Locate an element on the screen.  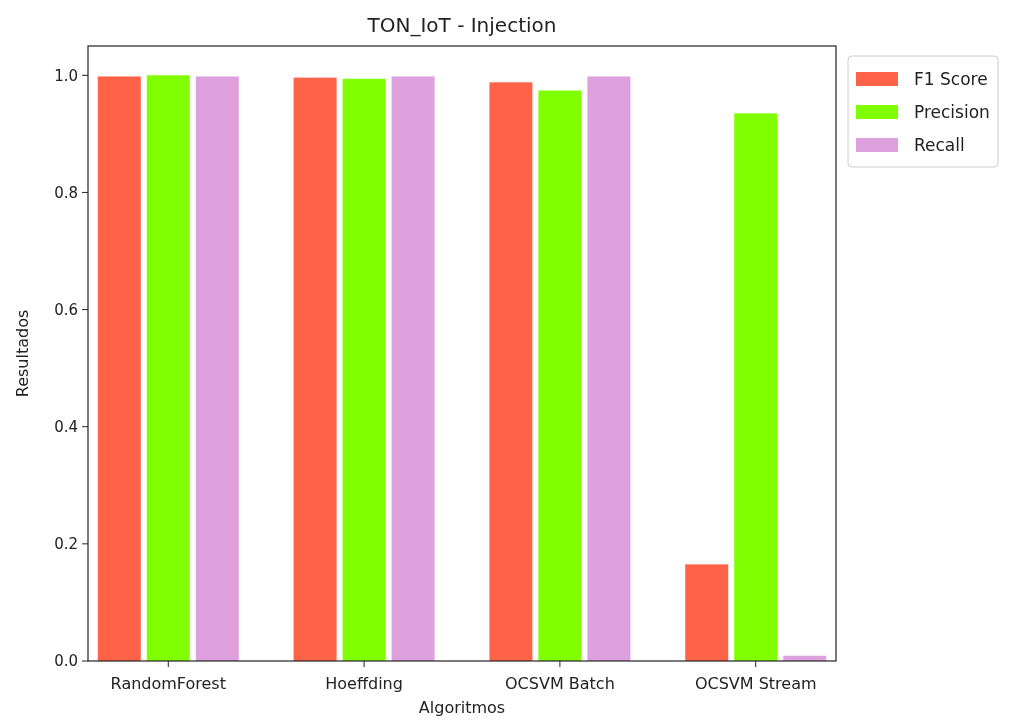
x-tick-label: RandomForest is located at coordinates (168, 683).